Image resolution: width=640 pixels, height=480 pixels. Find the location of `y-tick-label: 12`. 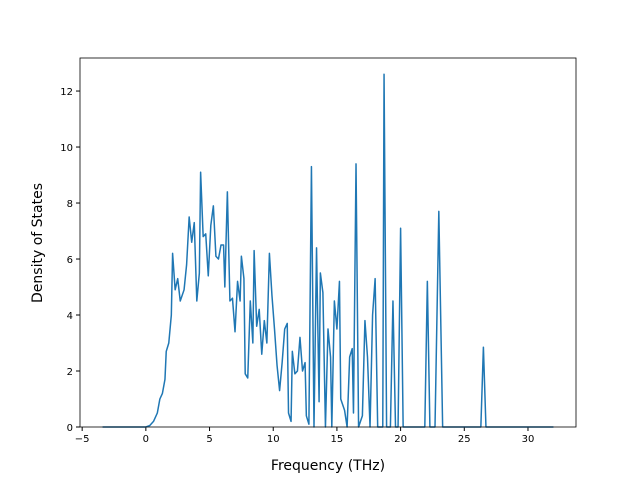

y-tick-label: 12 is located at coordinates (66, 92).